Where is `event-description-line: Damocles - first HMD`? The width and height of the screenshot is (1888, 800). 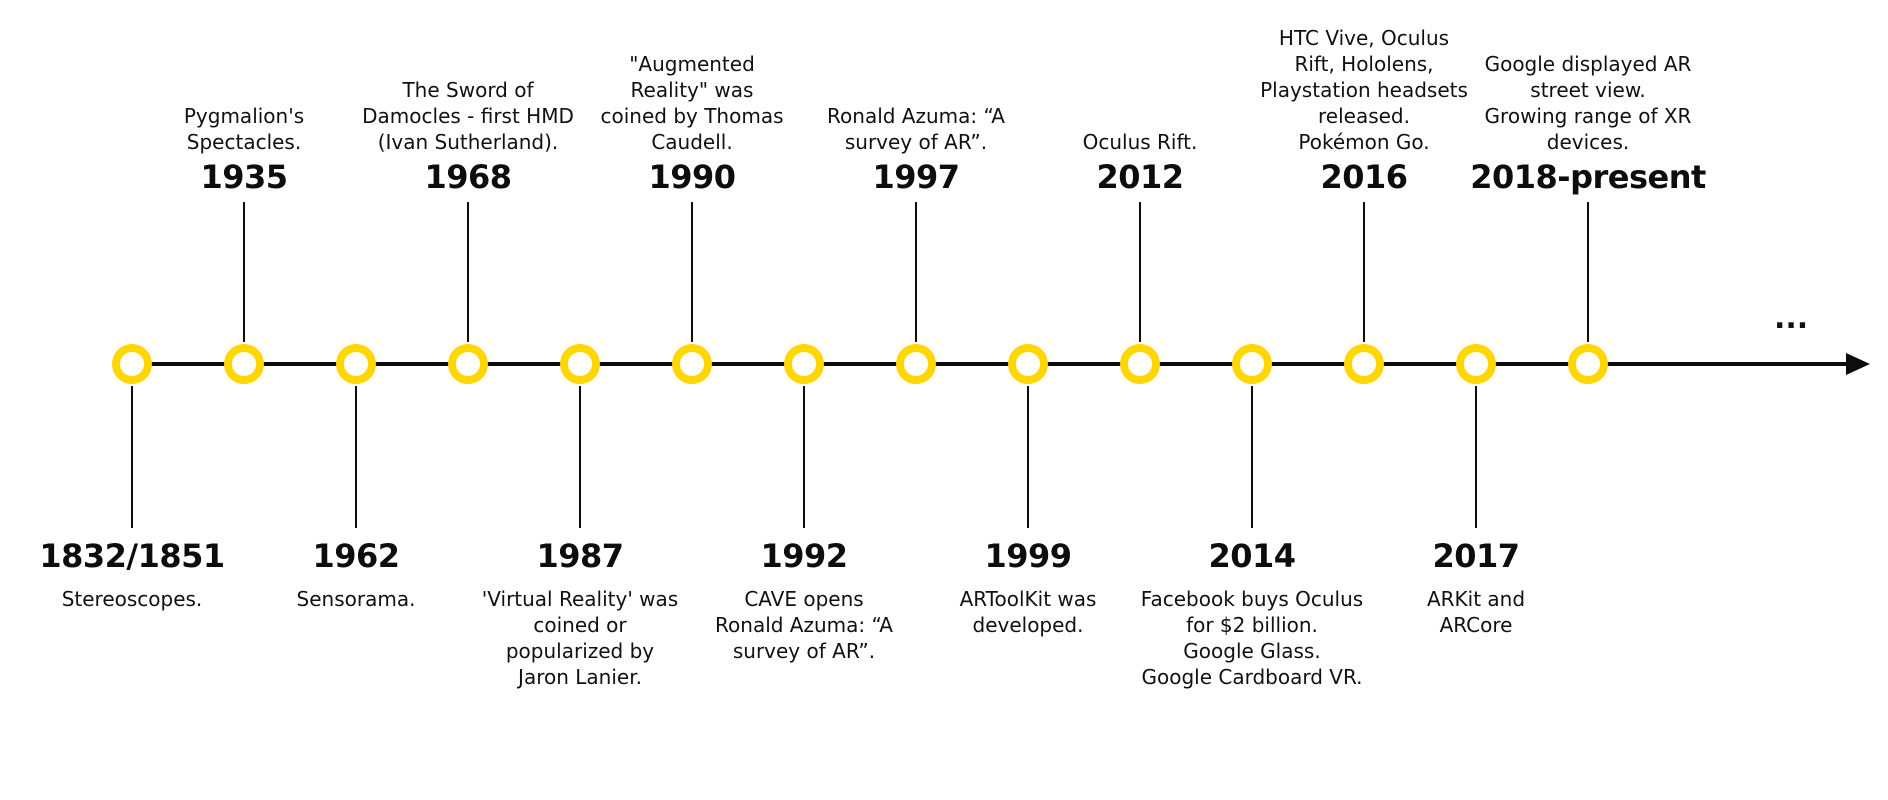
event-description-line: Damocles - first HMD is located at coordinates (468, 116).